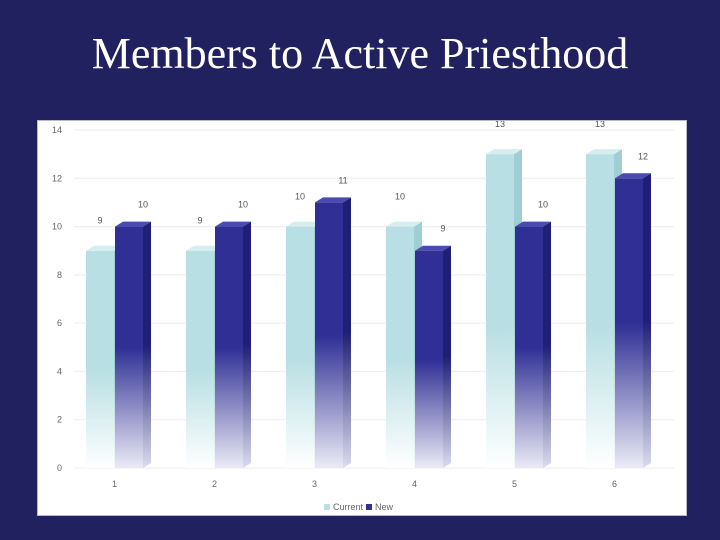  What do you see at coordinates (360, 53) in the screenshot?
I see `slide-title: Members to Active Priesthood` at bounding box center [360, 53].